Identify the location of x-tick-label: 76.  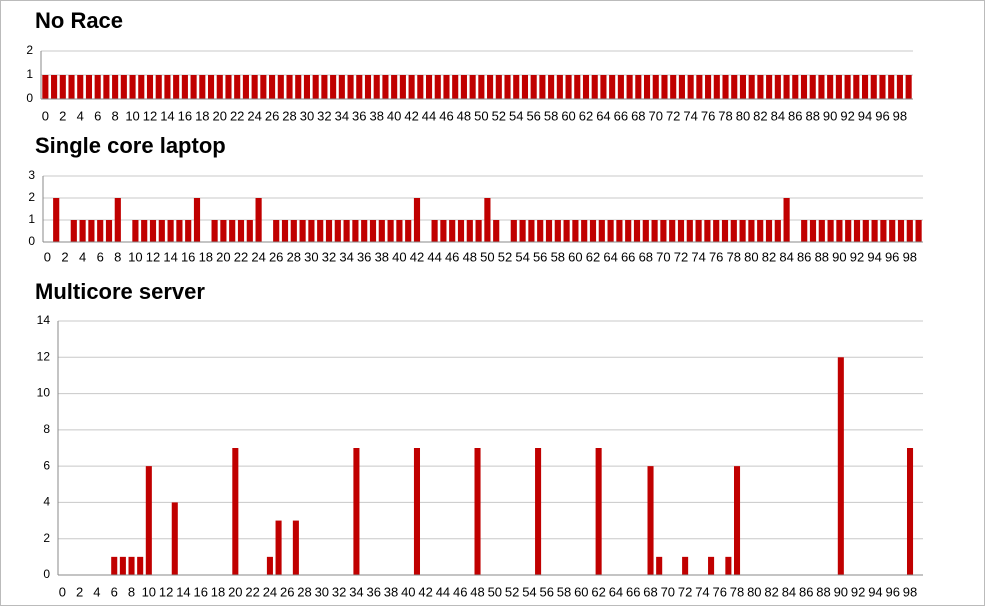
(716, 256).